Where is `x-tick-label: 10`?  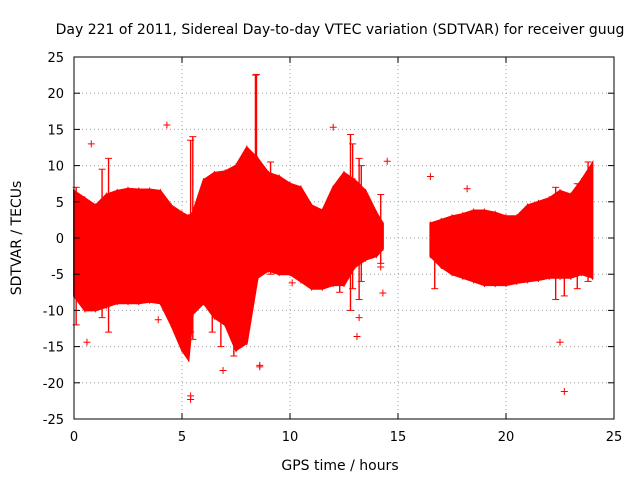
x-tick-label: 10 is located at coordinates (290, 437).